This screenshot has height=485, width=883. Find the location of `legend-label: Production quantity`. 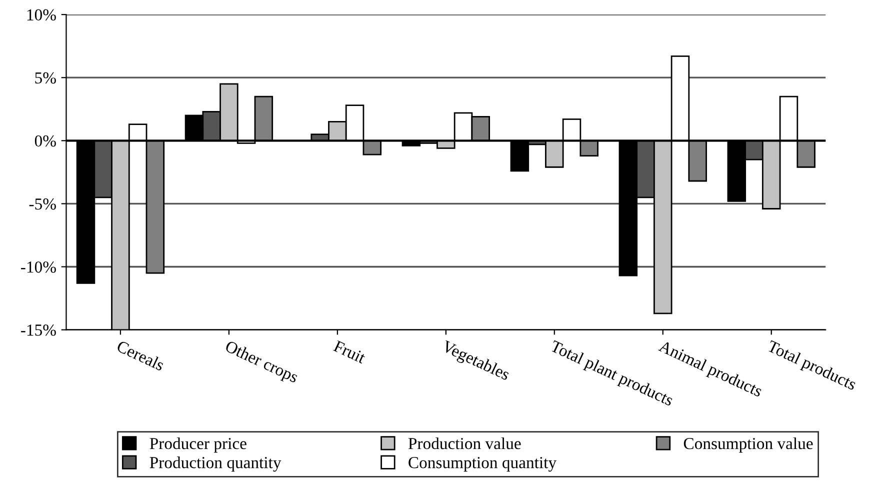

legend-label: Production quantity is located at coordinates (216, 464).